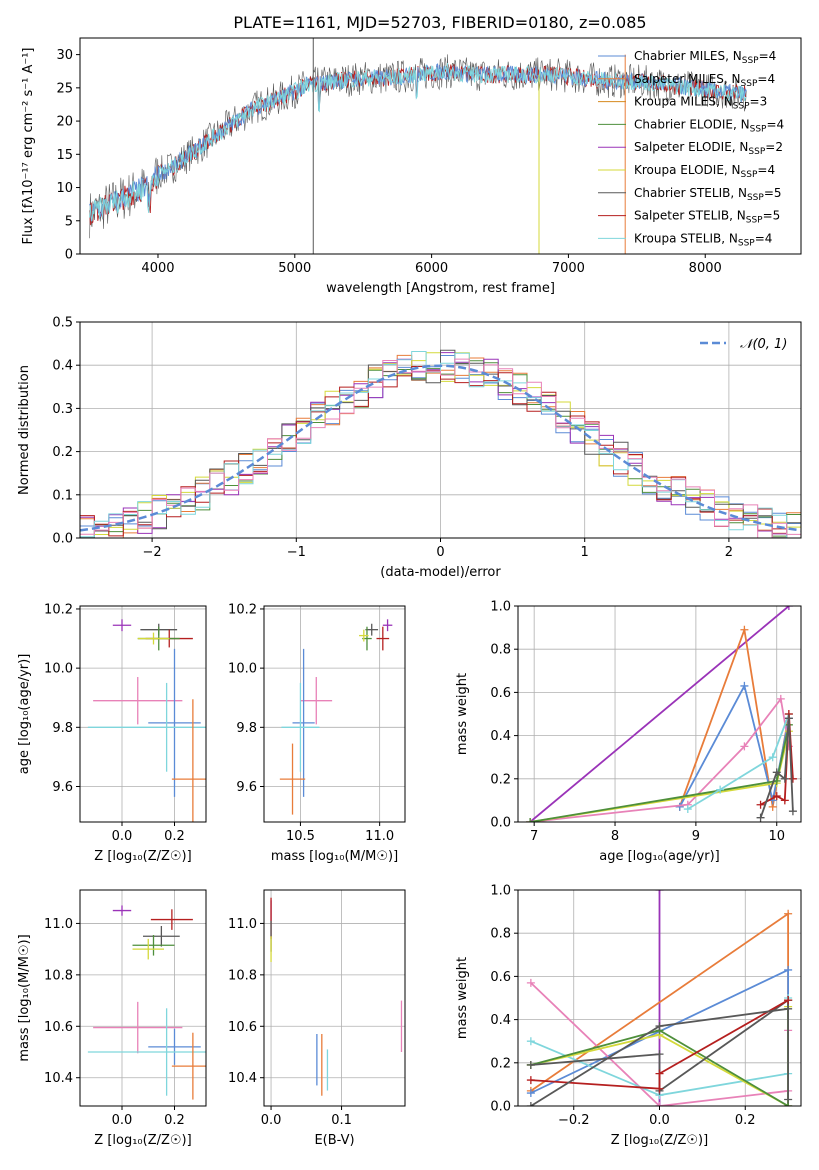  I want to click on x-tick-label: 0.1, so click(341, 1120).